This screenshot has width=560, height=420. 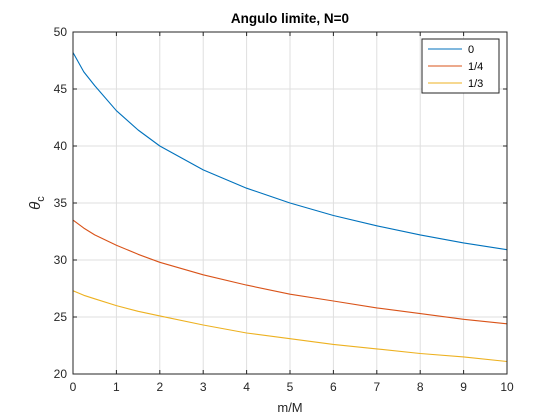 I want to click on y-tick-label: 25, so click(x=61, y=317).